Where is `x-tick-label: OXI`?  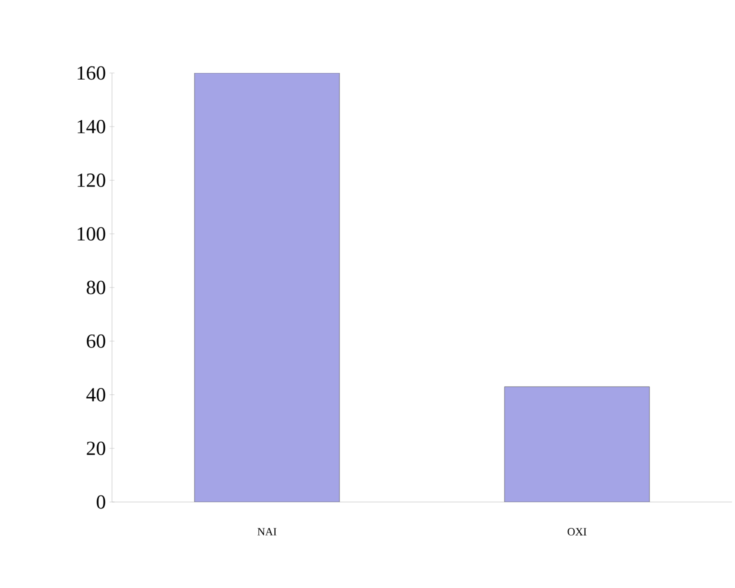
x-tick-label: OXI is located at coordinates (577, 532).